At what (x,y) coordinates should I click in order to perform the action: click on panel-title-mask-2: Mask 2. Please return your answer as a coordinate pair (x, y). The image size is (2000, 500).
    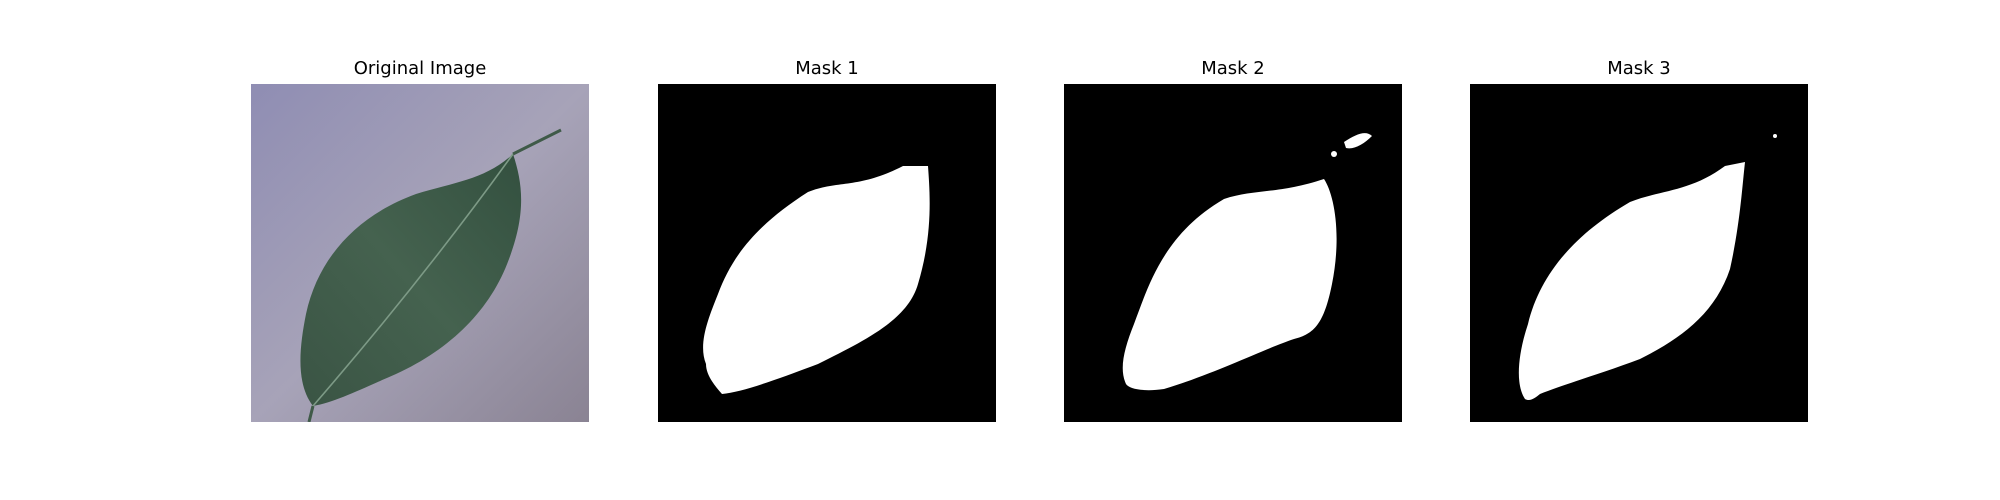
    Looking at the image, I should click on (1233, 68).